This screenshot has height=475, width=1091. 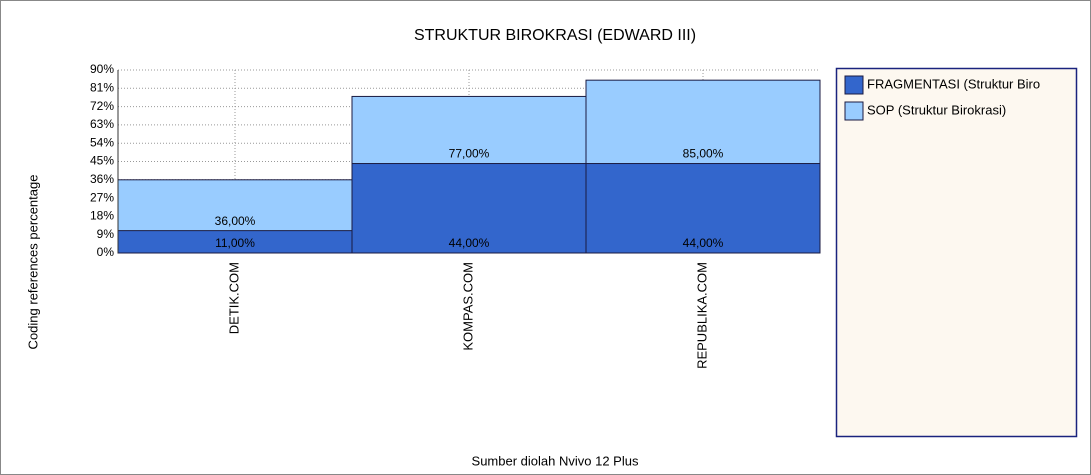 I want to click on value-label: 11,00%, so click(x=235, y=243).